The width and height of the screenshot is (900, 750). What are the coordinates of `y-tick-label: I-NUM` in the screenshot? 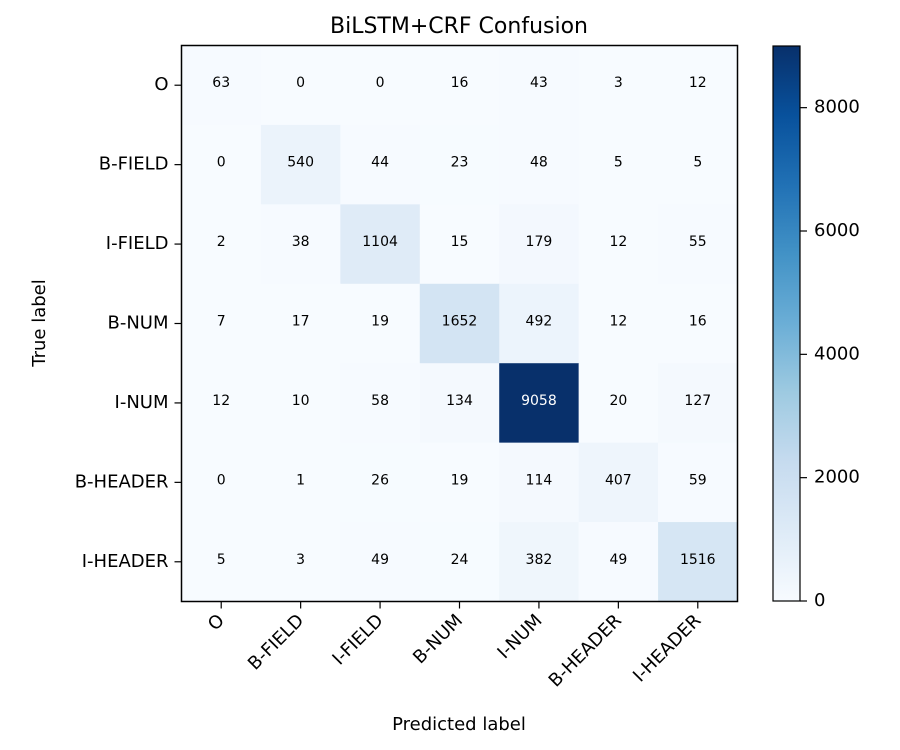 It's located at (142, 402).